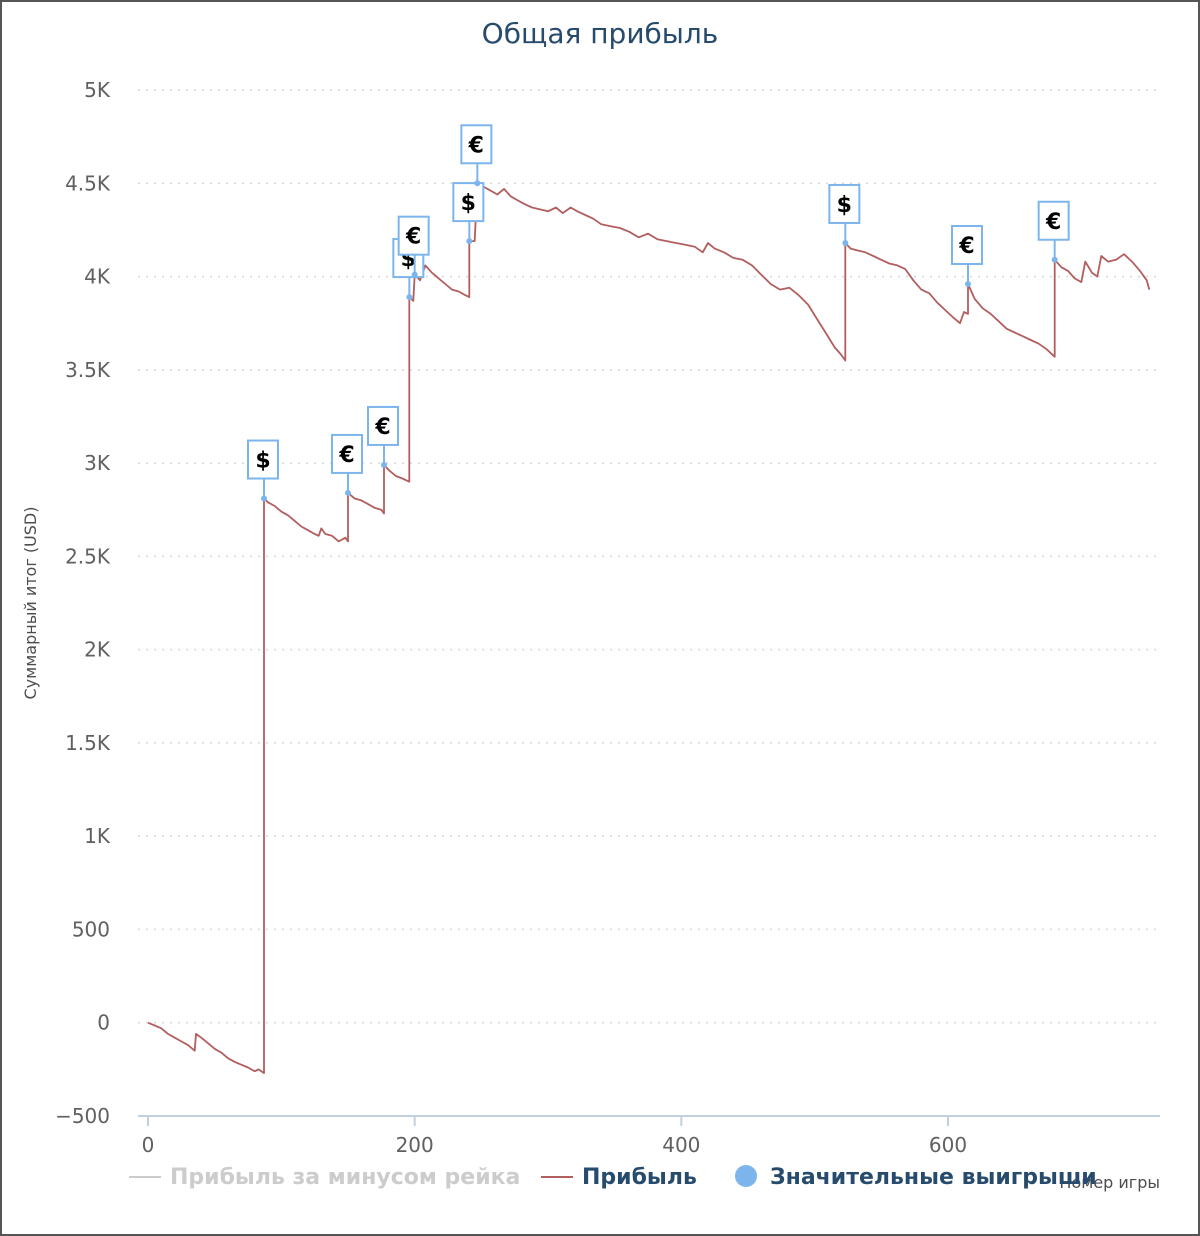 This screenshot has width=1200, height=1236. I want to click on x-axis: 0 200 400 600, so click(649, 1136).